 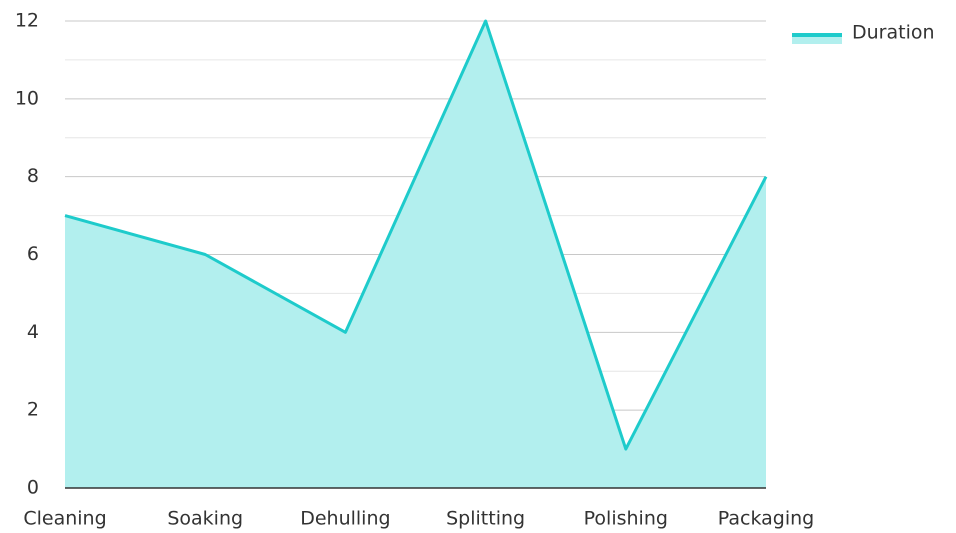 I want to click on y-tick-label: 12, so click(x=27, y=21).